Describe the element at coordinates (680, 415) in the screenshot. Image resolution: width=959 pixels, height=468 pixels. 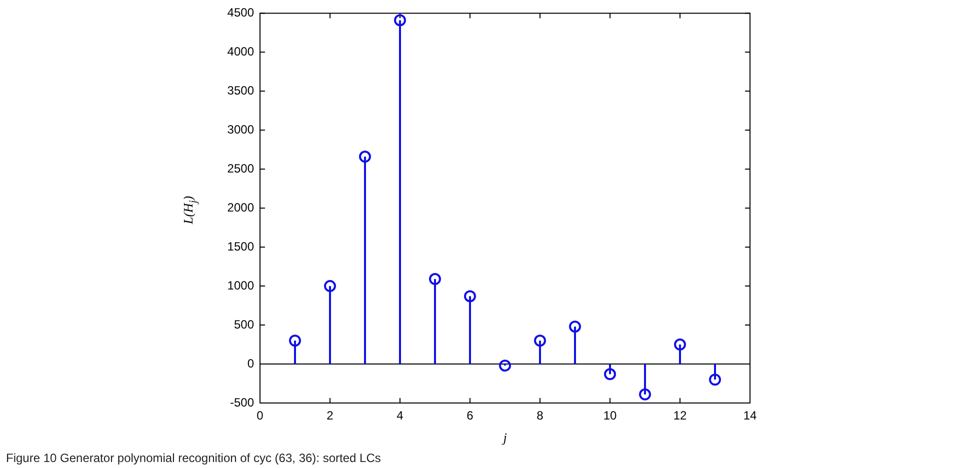
I see `x-tick-label: 12` at that location.